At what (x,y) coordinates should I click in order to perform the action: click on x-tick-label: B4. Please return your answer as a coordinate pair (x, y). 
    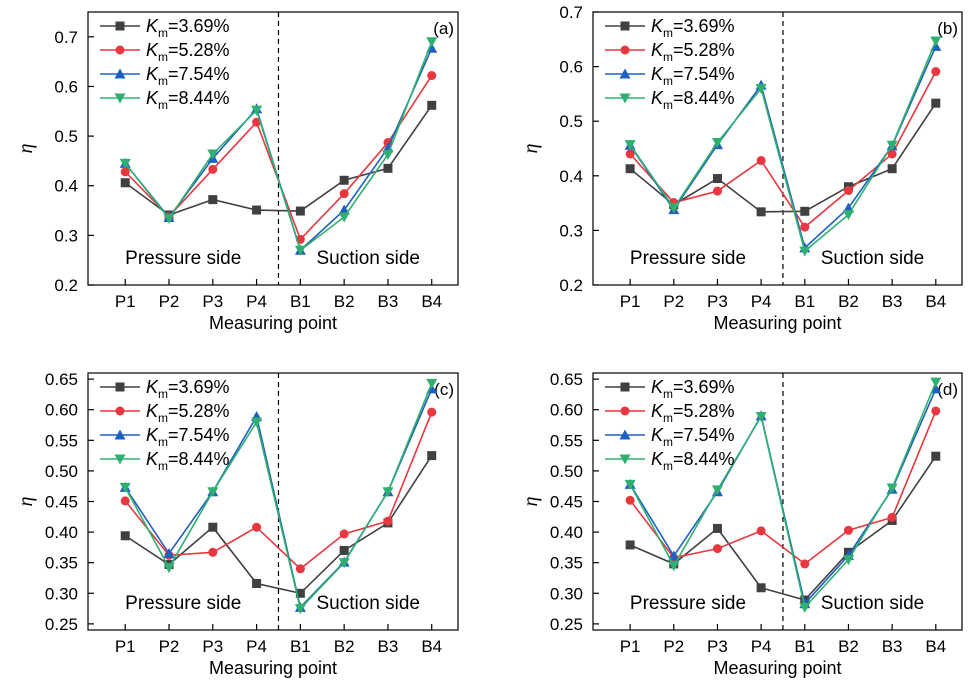
    Looking at the image, I should click on (431, 301).